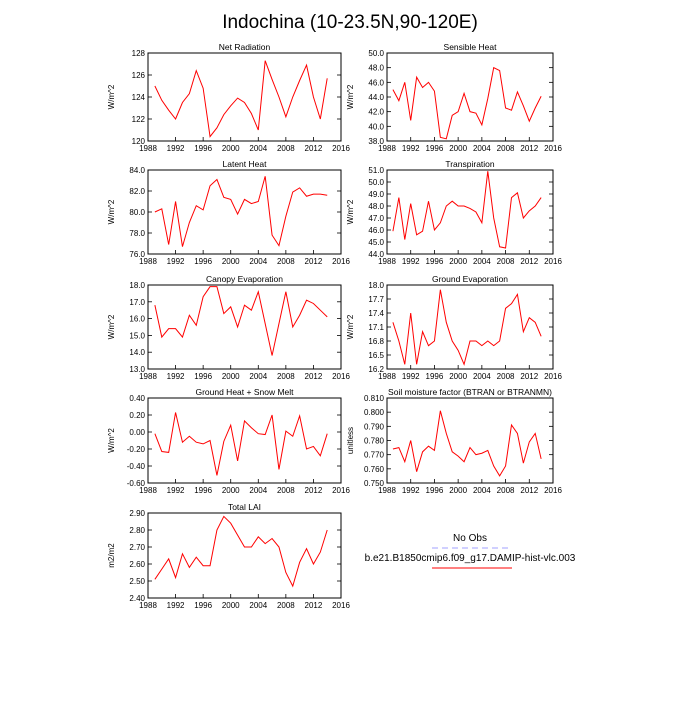 This screenshot has height=705, width=700. I want to click on y-tick-label: 122, so click(139, 119).